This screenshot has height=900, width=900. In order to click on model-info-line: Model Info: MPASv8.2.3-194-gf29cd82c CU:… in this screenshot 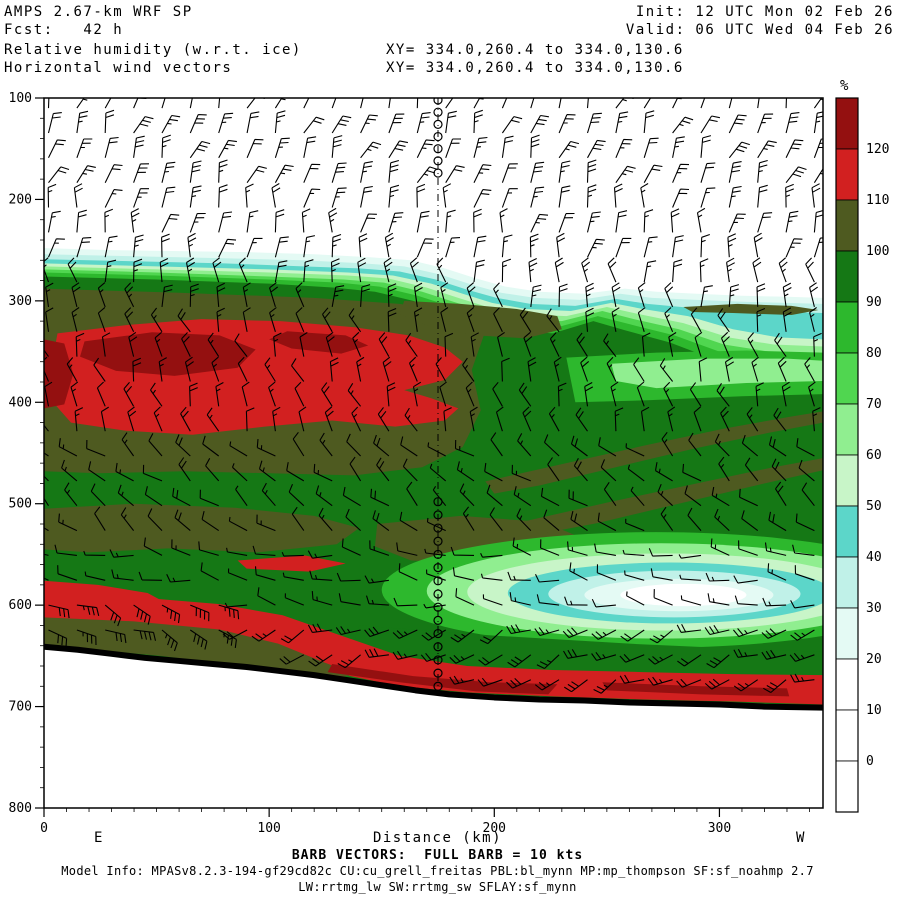, I will do `click(437, 871)`.